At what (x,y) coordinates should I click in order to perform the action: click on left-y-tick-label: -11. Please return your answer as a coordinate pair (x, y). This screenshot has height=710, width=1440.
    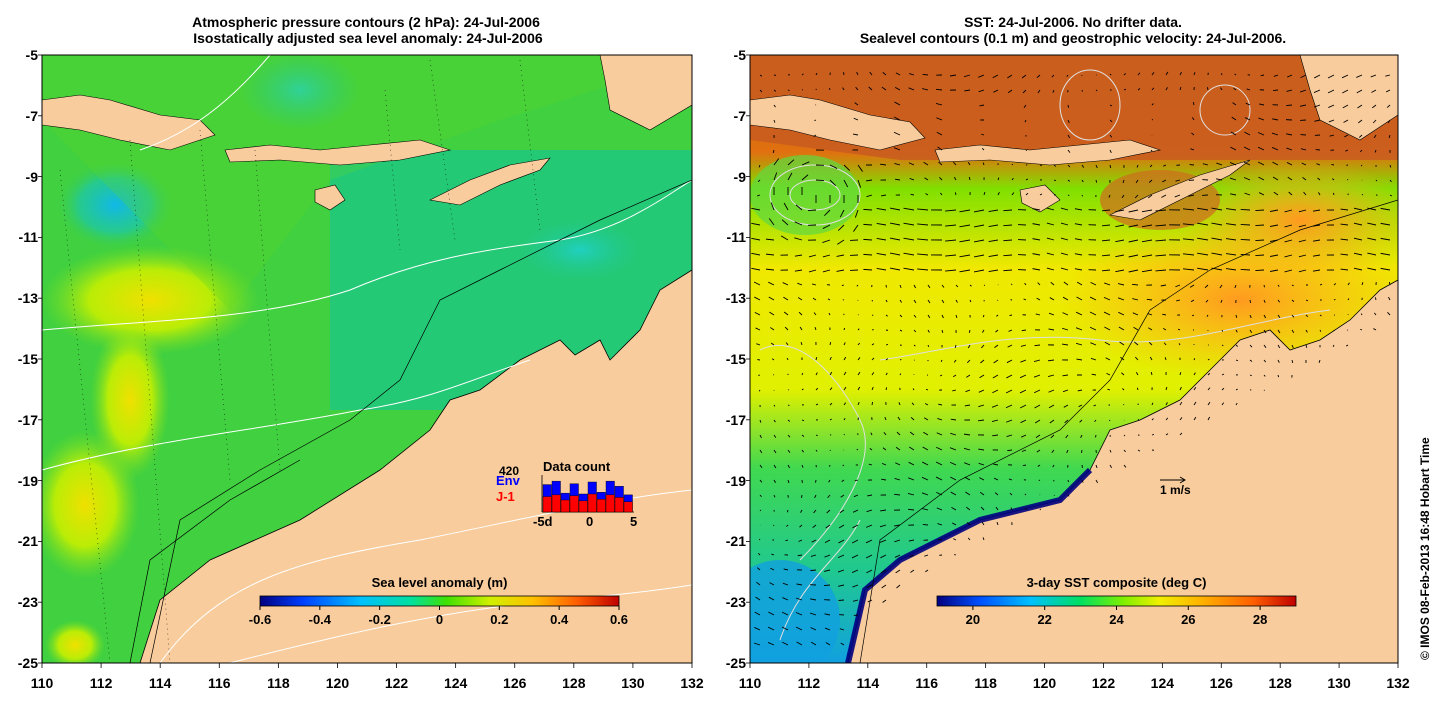
    Looking at the image, I should click on (28, 237).